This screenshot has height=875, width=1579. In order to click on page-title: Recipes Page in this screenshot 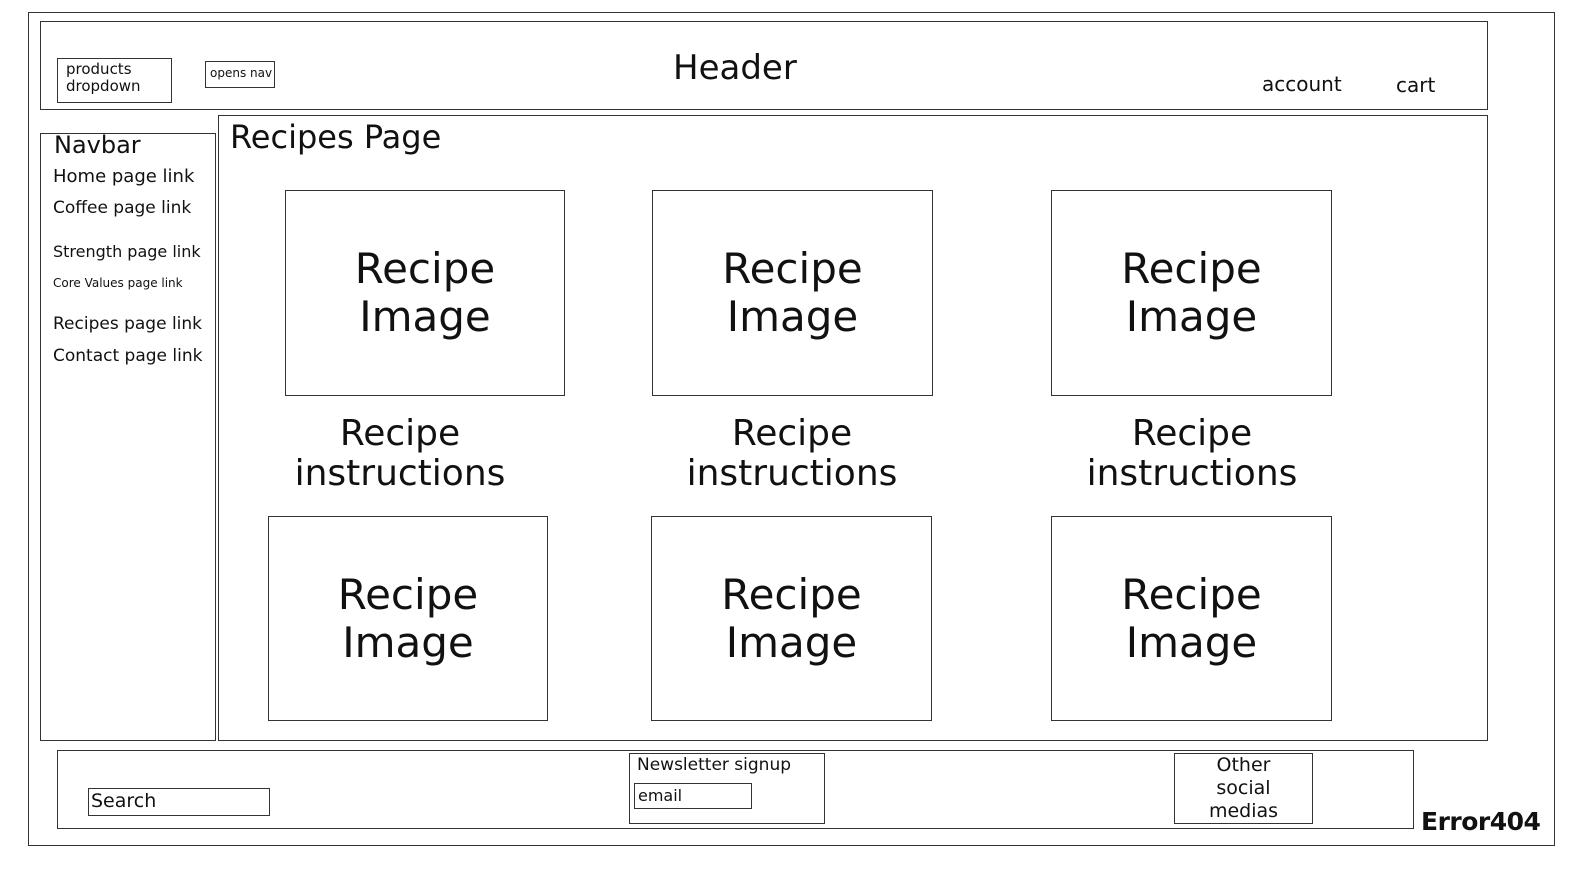, I will do `click(336, 137)`.